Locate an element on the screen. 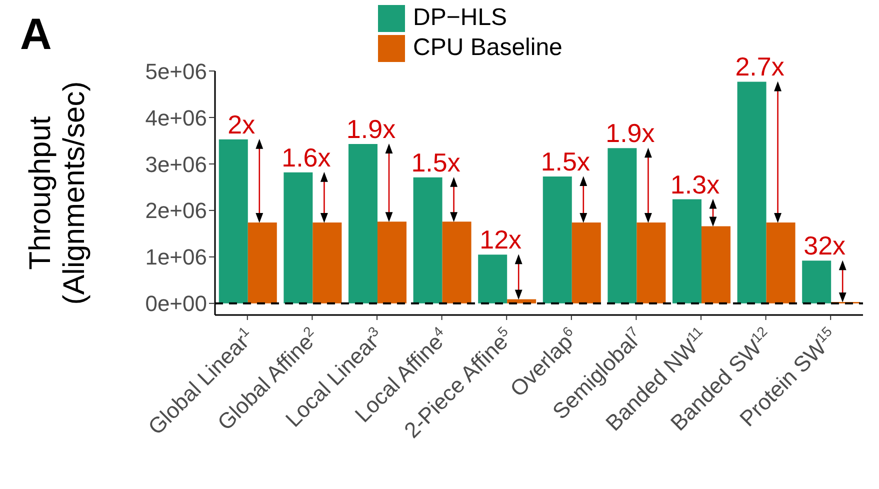  annotation: 2.7x is located at coordinates (759, 67).